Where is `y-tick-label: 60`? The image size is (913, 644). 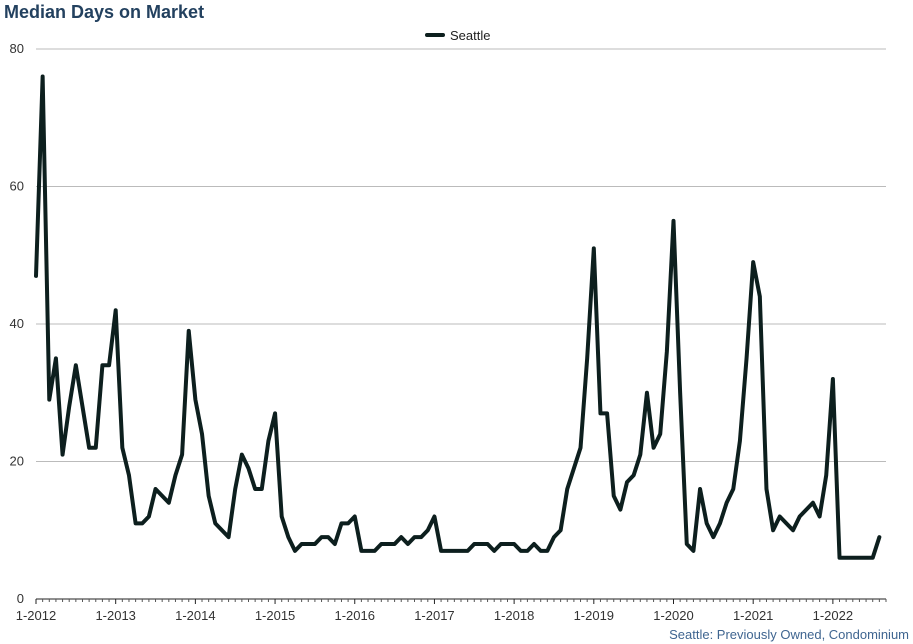
y-tick-label: 60 is located at coordinates (17, 186).